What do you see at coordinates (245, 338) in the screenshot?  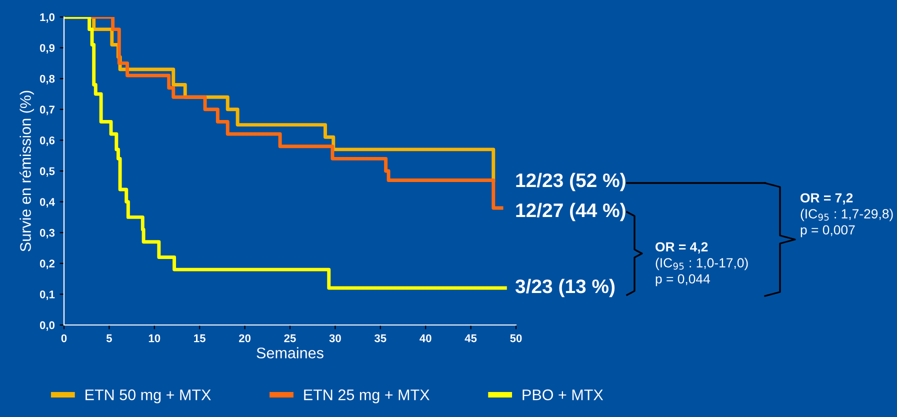 I see `x-tick-label: 20` at bounding box center [245, 338].